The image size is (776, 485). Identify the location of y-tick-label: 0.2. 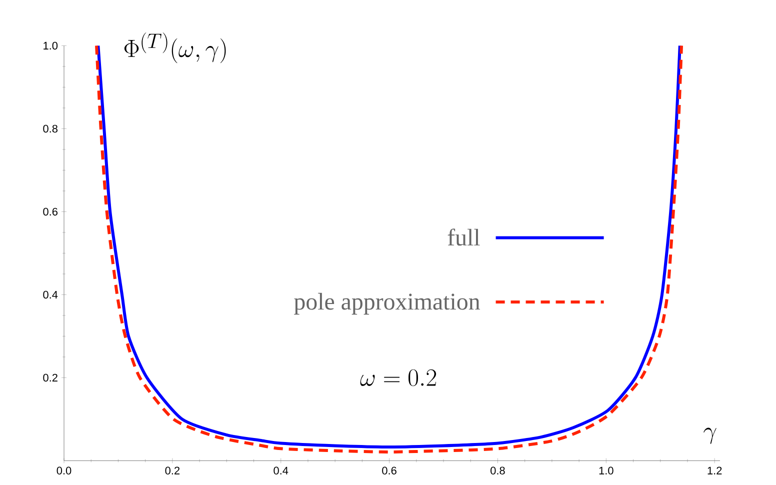
(50, 378).